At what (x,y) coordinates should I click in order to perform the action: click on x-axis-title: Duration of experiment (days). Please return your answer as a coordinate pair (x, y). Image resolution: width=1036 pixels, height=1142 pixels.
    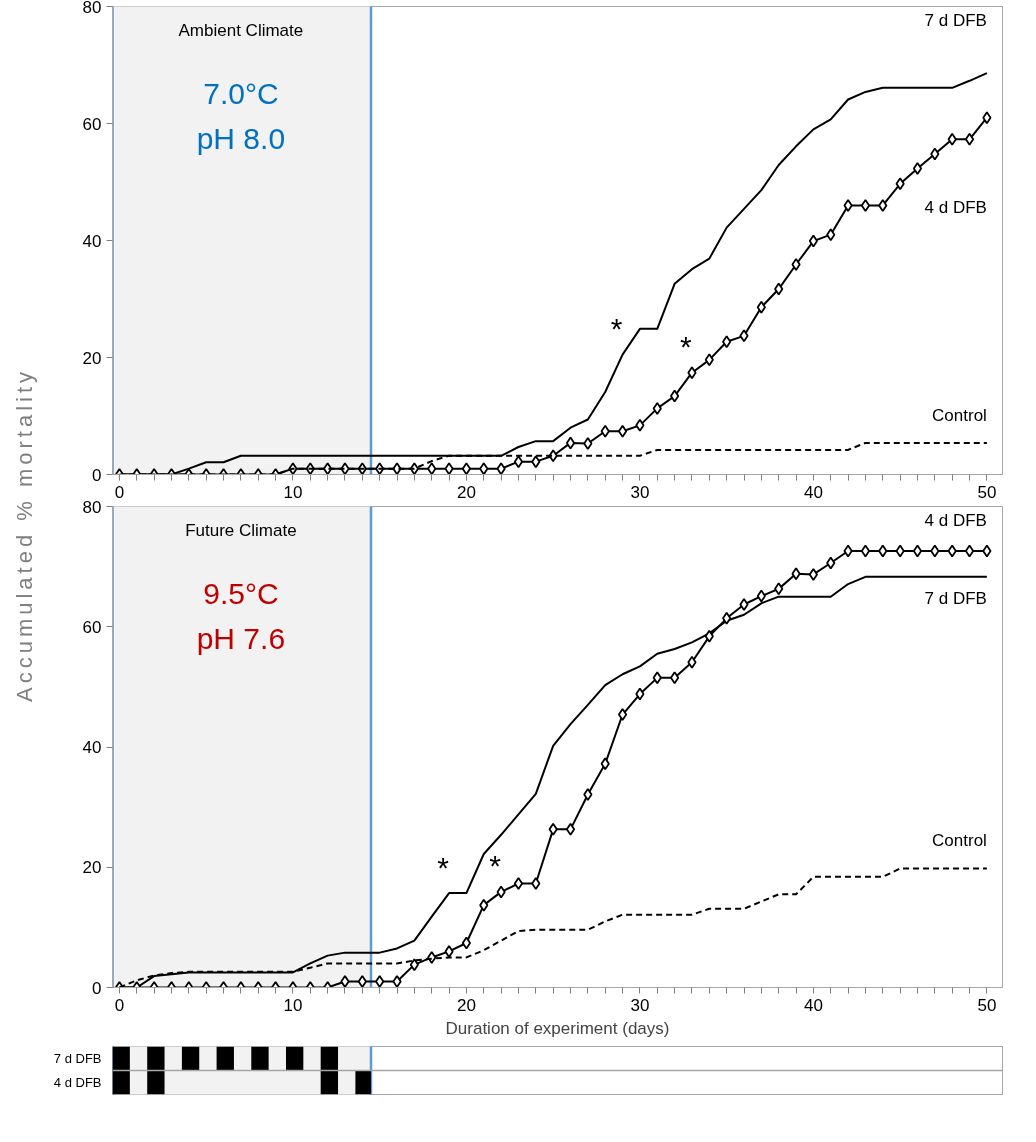
    Looking at the image, I should click on (557, 1028).